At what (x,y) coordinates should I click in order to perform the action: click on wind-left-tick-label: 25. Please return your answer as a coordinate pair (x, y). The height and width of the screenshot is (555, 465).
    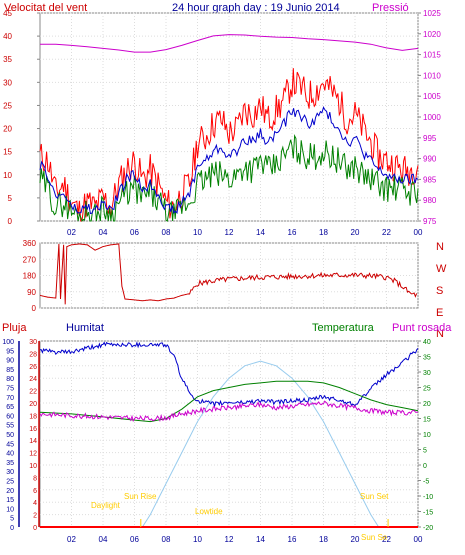
    Looking at the image, I should click on (7, 105).